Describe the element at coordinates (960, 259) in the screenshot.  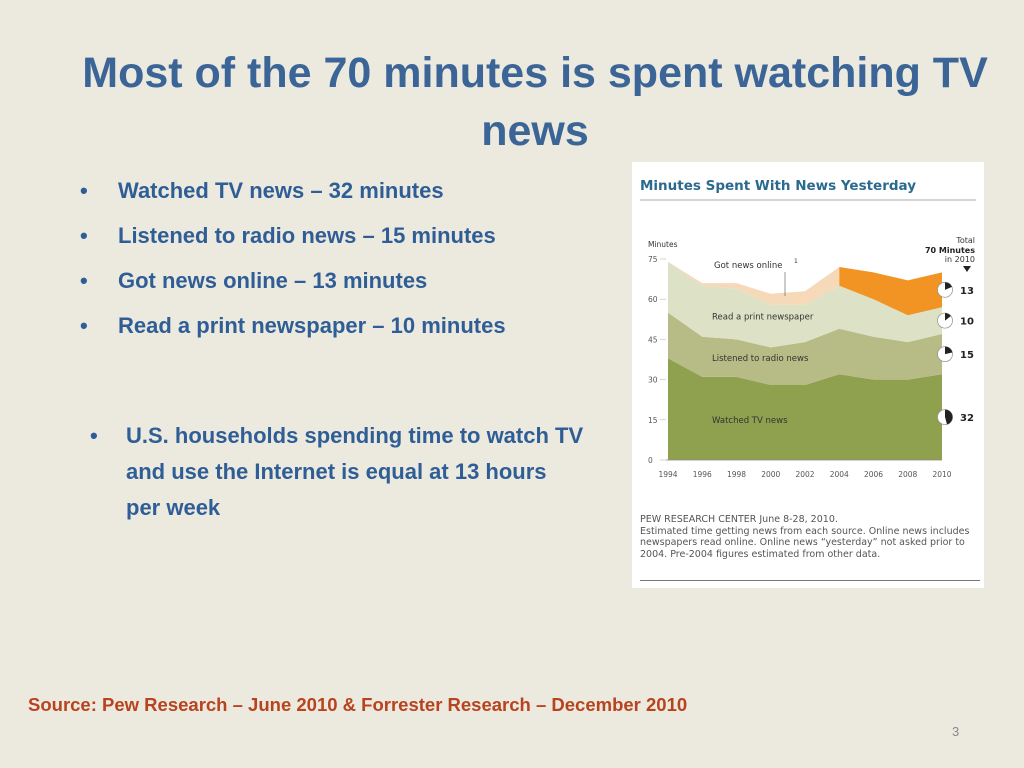
I see `total-year-label: in 2010` at that location.